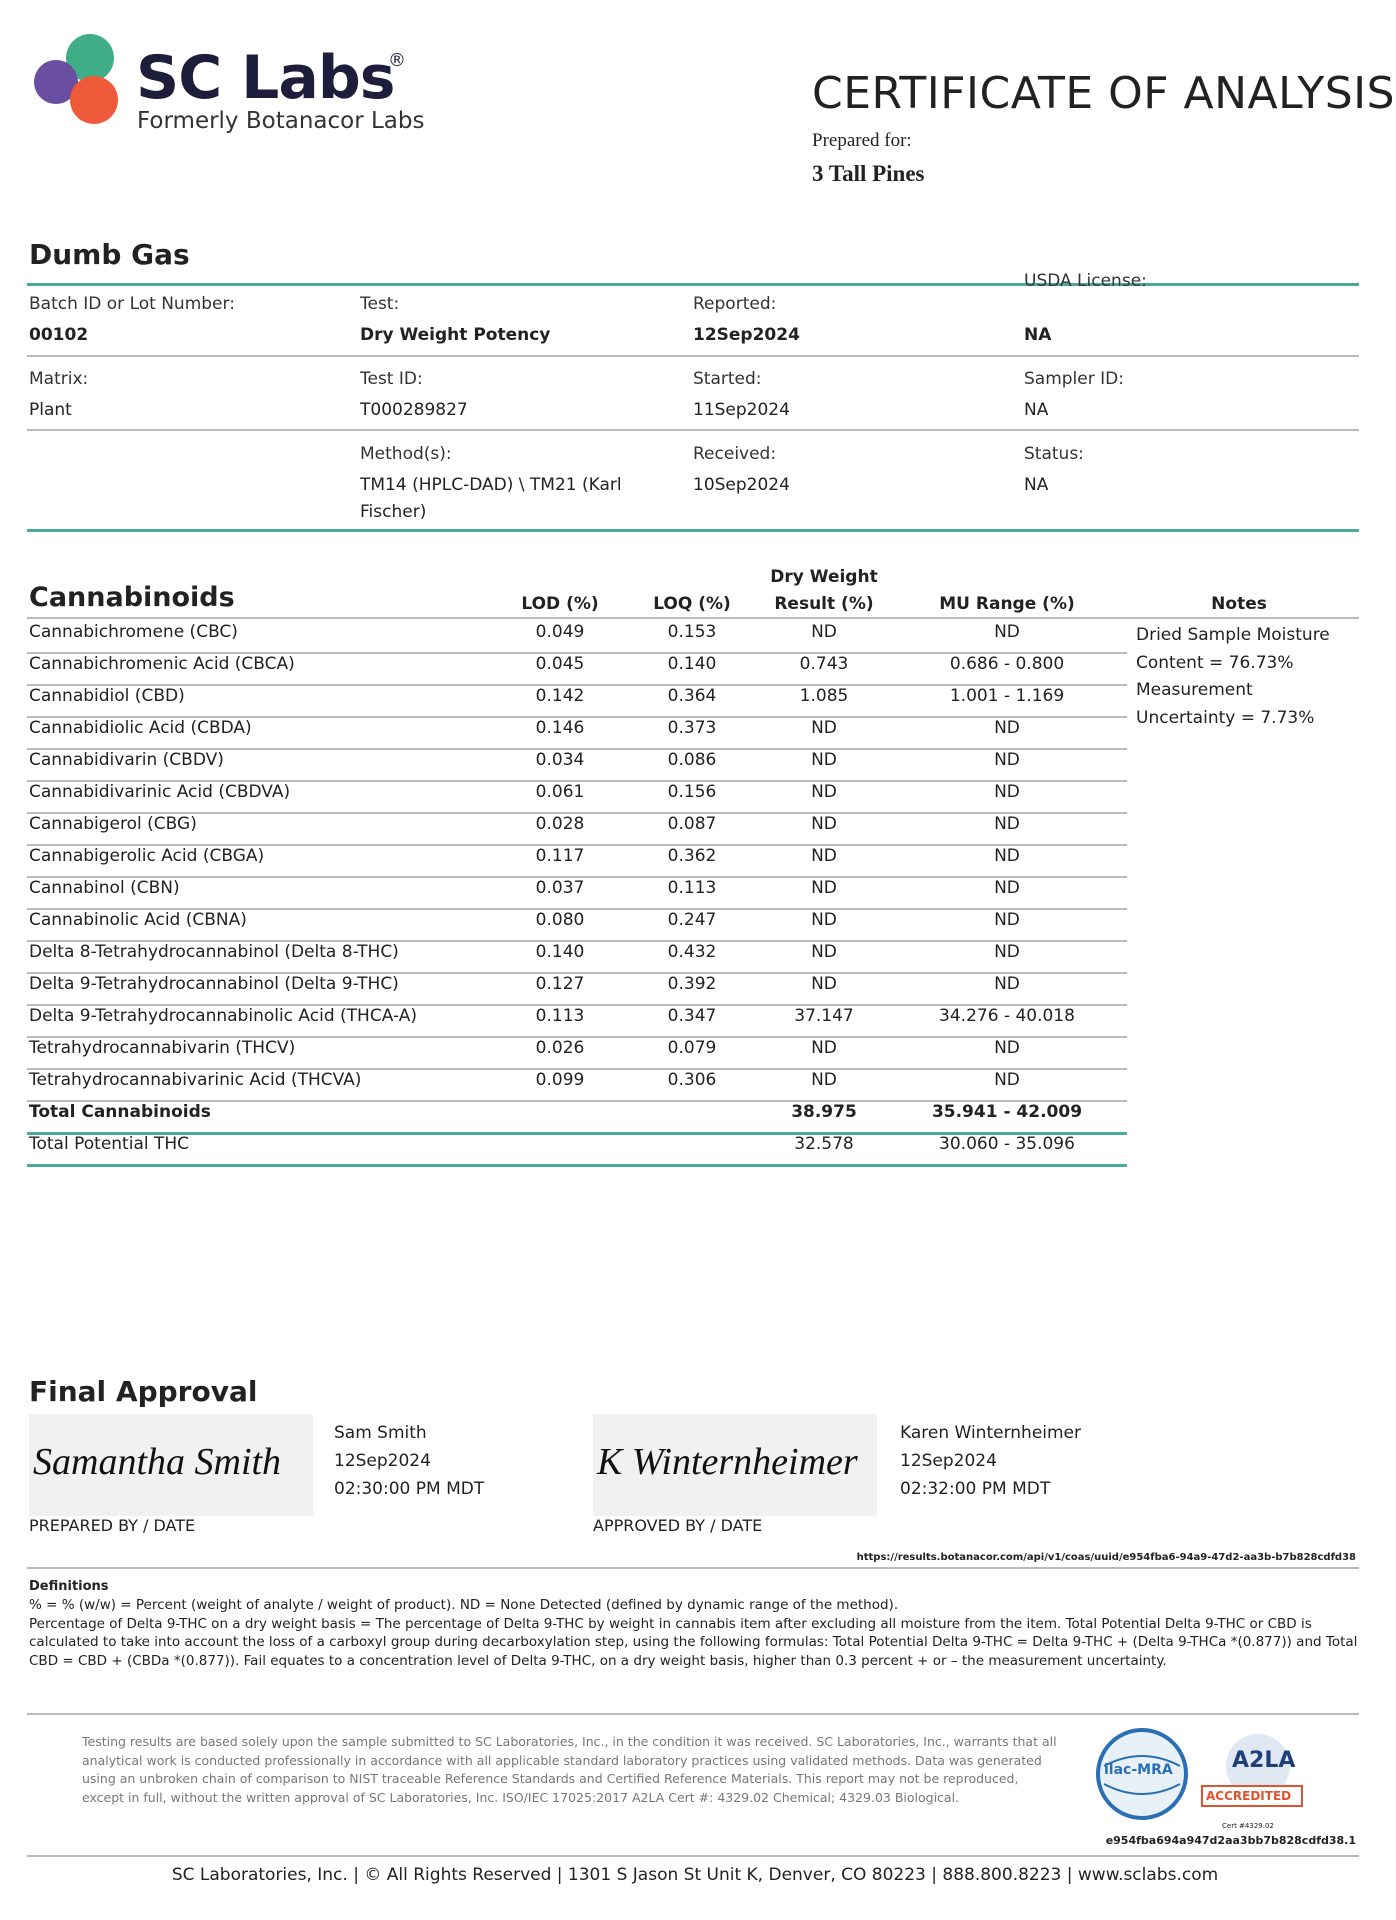 This screenshot has height=1920, width=1396. Describe the element at coordinates (1104, 93) in the screenshot. I see `document-title: CERTIFICATE OF ANALYSIS` at that location.